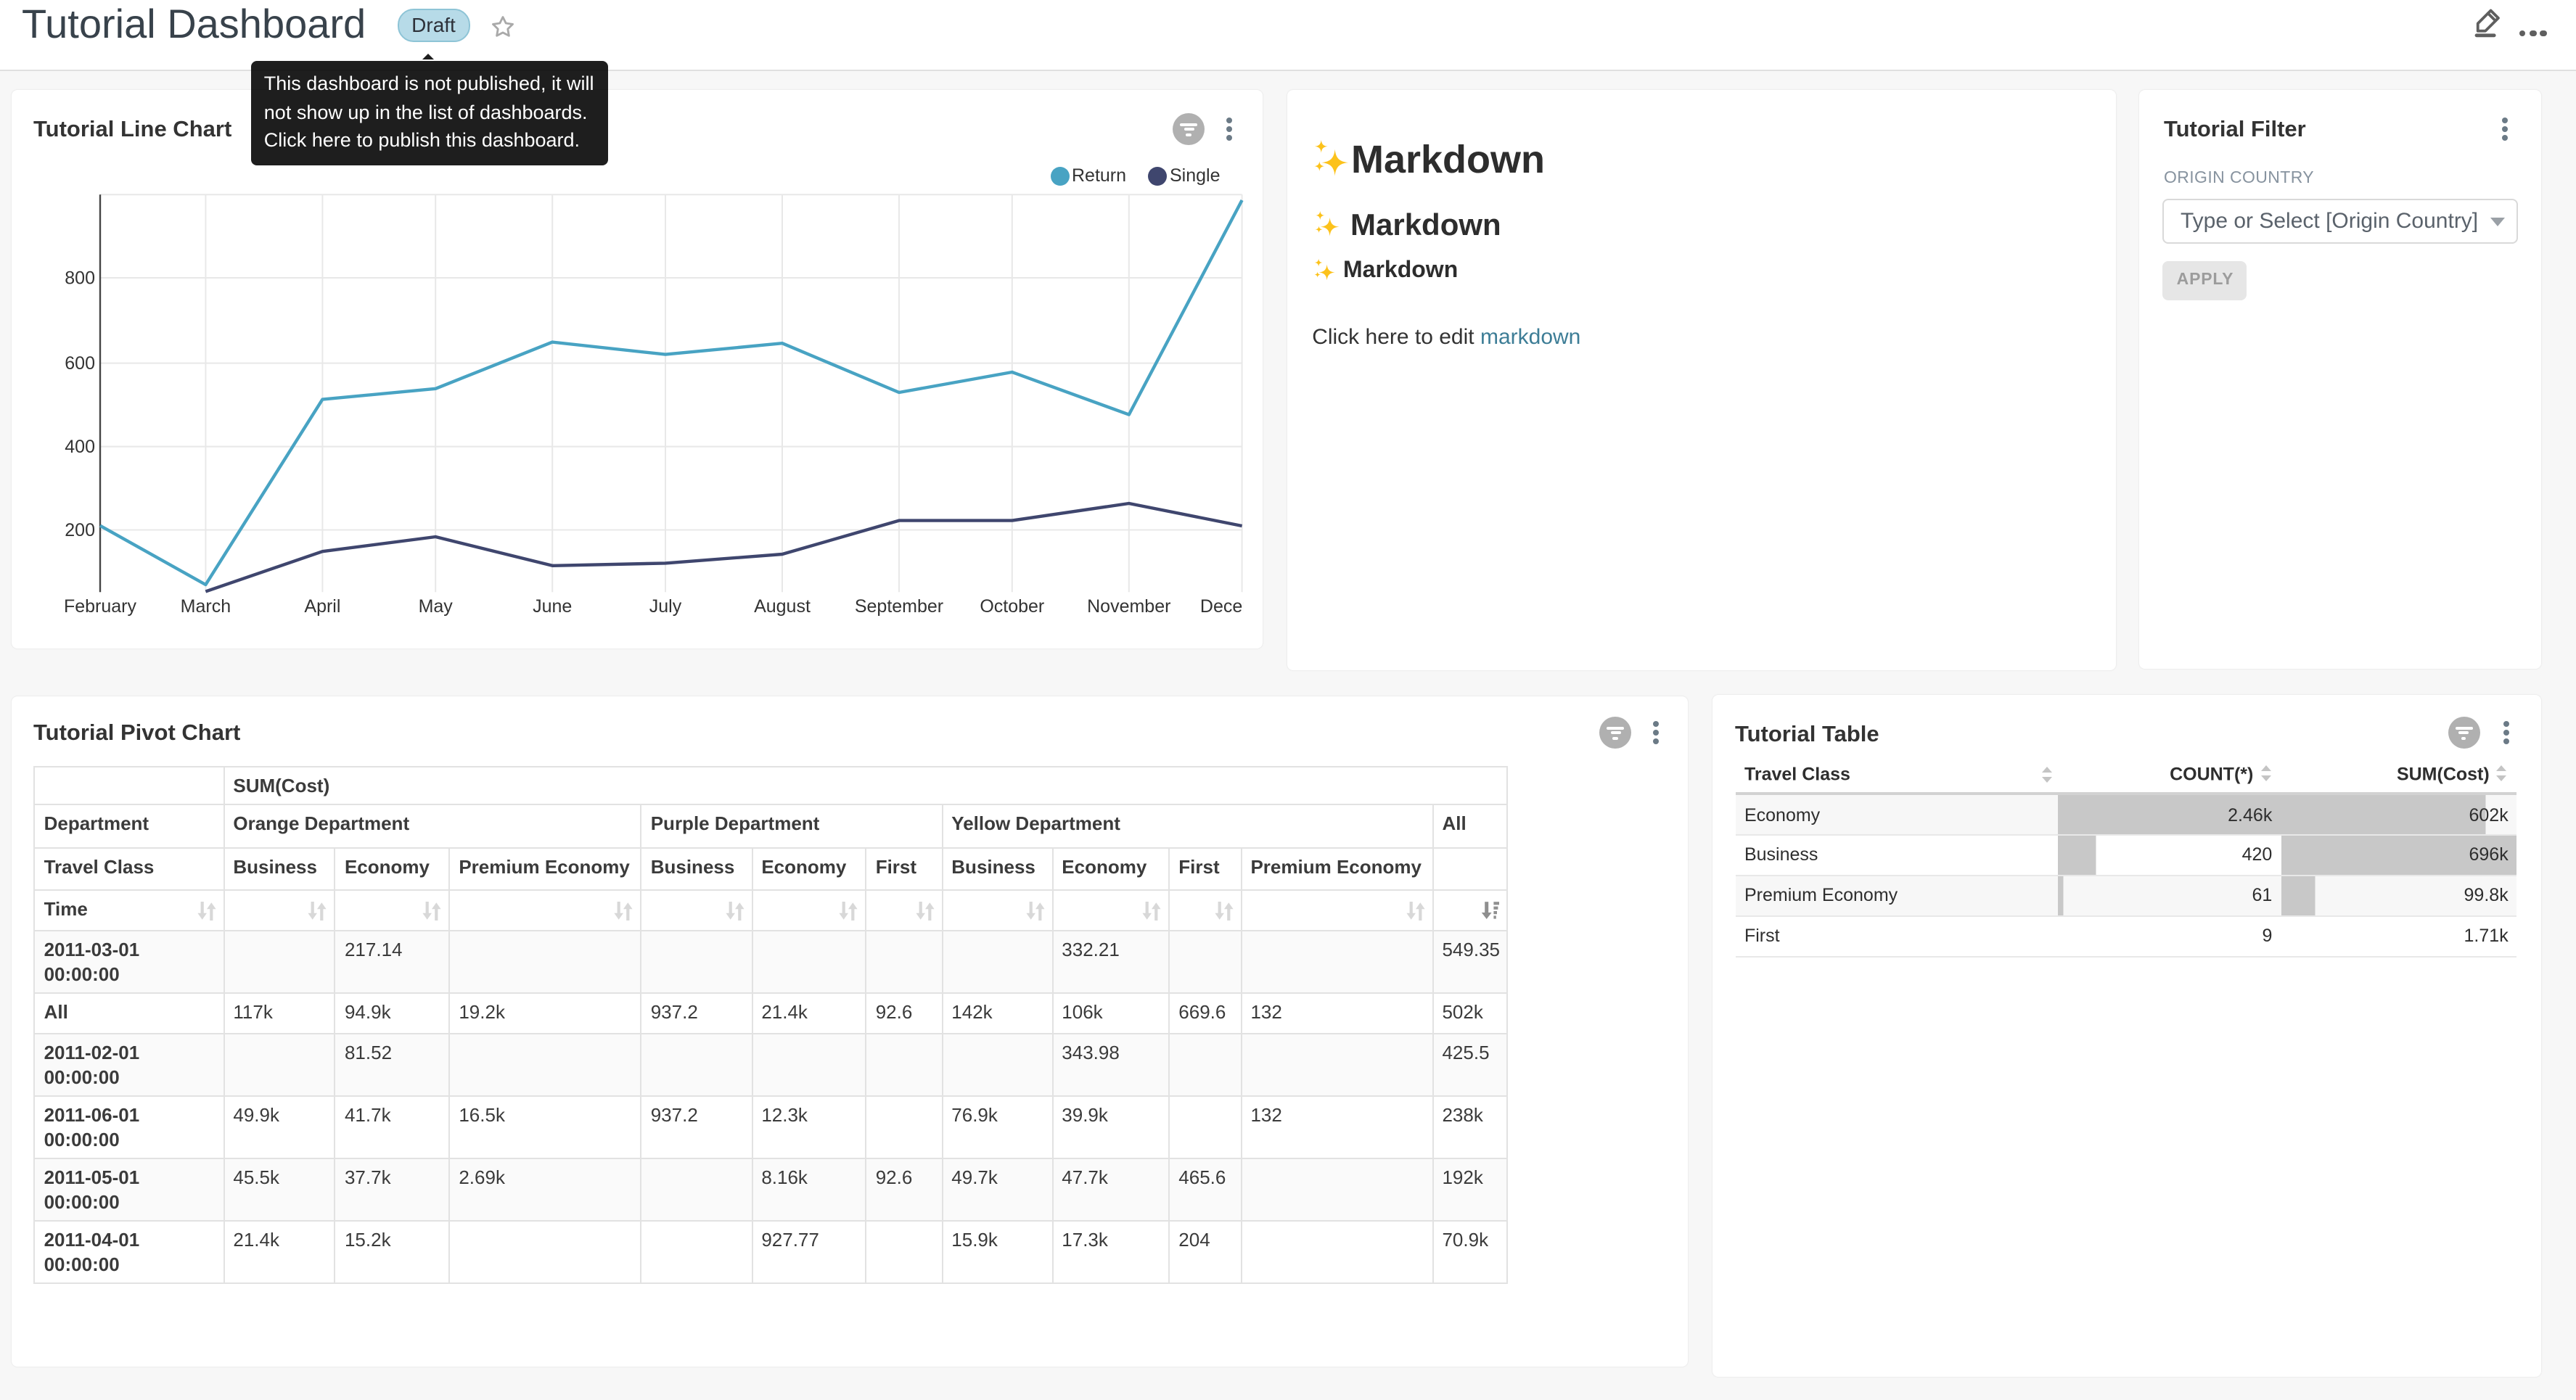  I want to click on svg-text: December, so click(1222, 606).